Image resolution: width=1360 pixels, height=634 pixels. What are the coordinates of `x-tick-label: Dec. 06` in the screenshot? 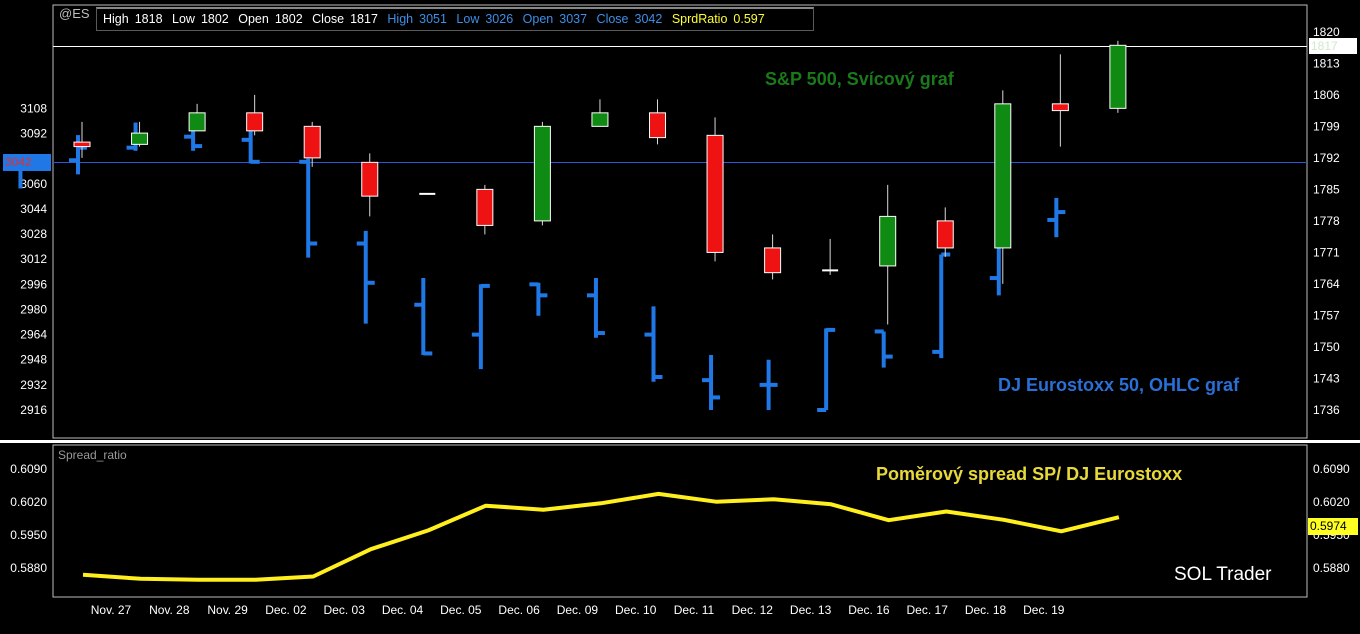 It's located at (519, 610).